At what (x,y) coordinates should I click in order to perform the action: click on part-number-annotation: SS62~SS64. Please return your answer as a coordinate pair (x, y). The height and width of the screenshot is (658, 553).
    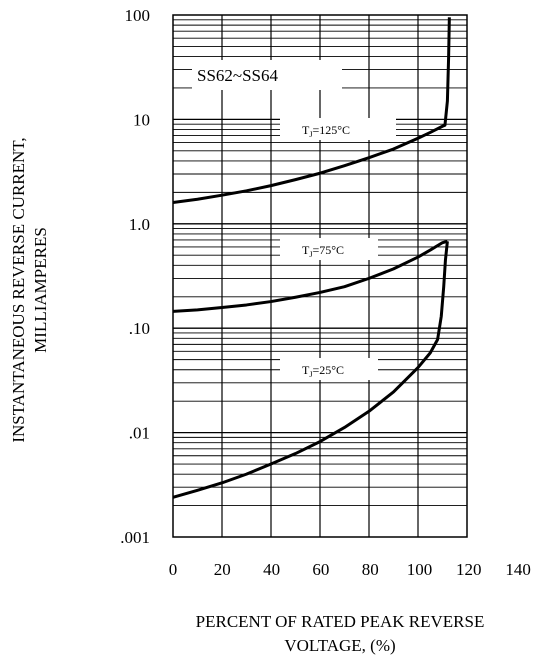
    Looking at the image, I should click on (267, 75).